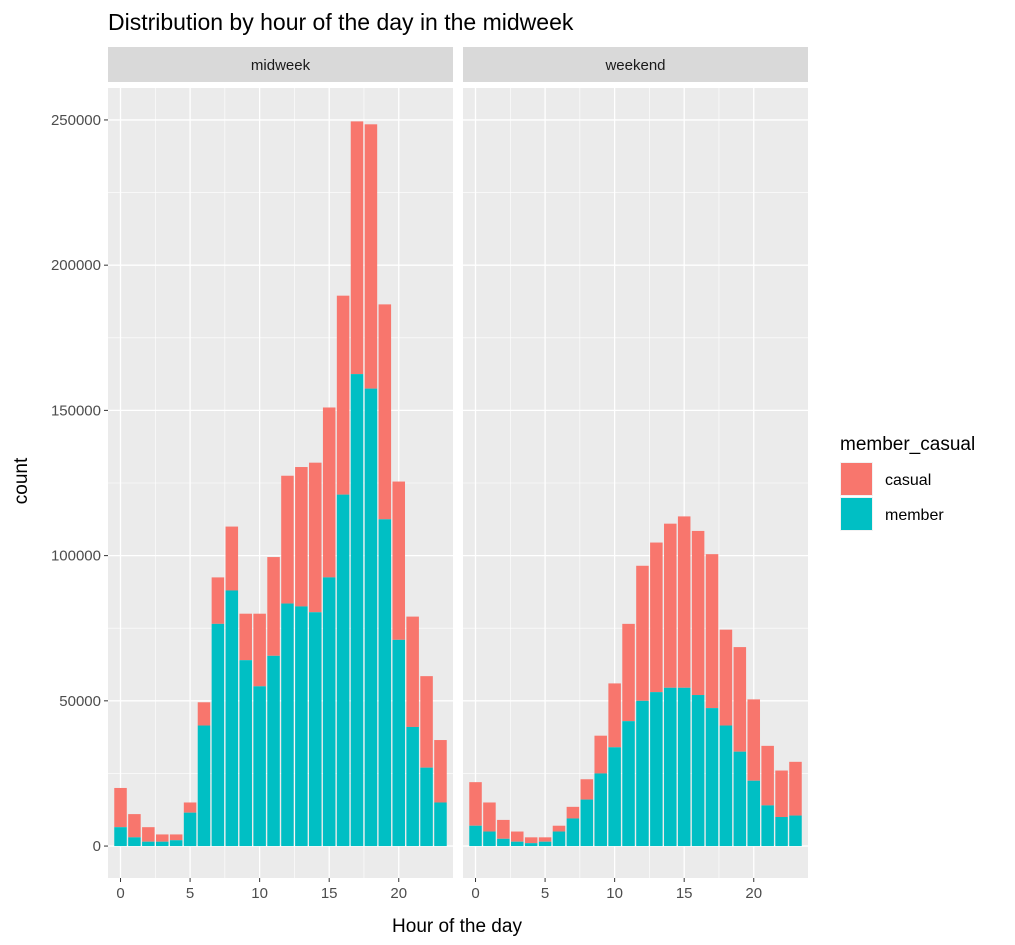  Describe the element at coordinates (856, 479) in the screenshot. I see `legend-swatch-casual` at that location.